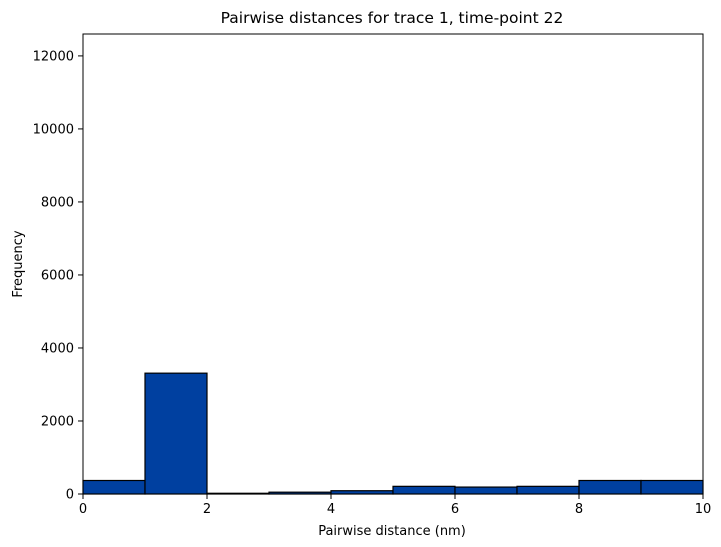 The height and width of the screenshot is (547, 721). Describe the element at coordinates (57, 348) in the screenshot. I see `y-tick-label-2: 4000` at that location.